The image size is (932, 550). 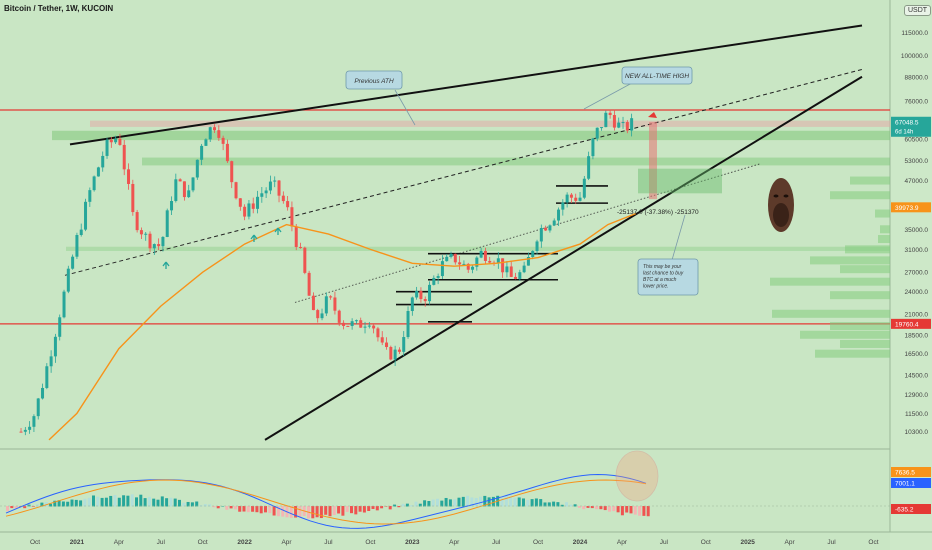 I want to click on callout-new-ath: NEW ALL-TIME HIGH, so click(x=638, y=88).